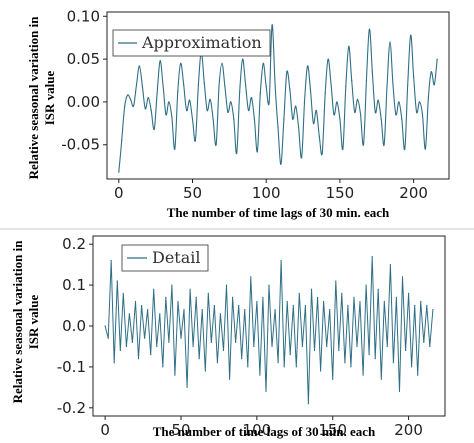  What do you see at coordinates (80, 145) in the screenshot?
I see `approximation-y-tick-label: -0.05` at bounding box center [80, 145].